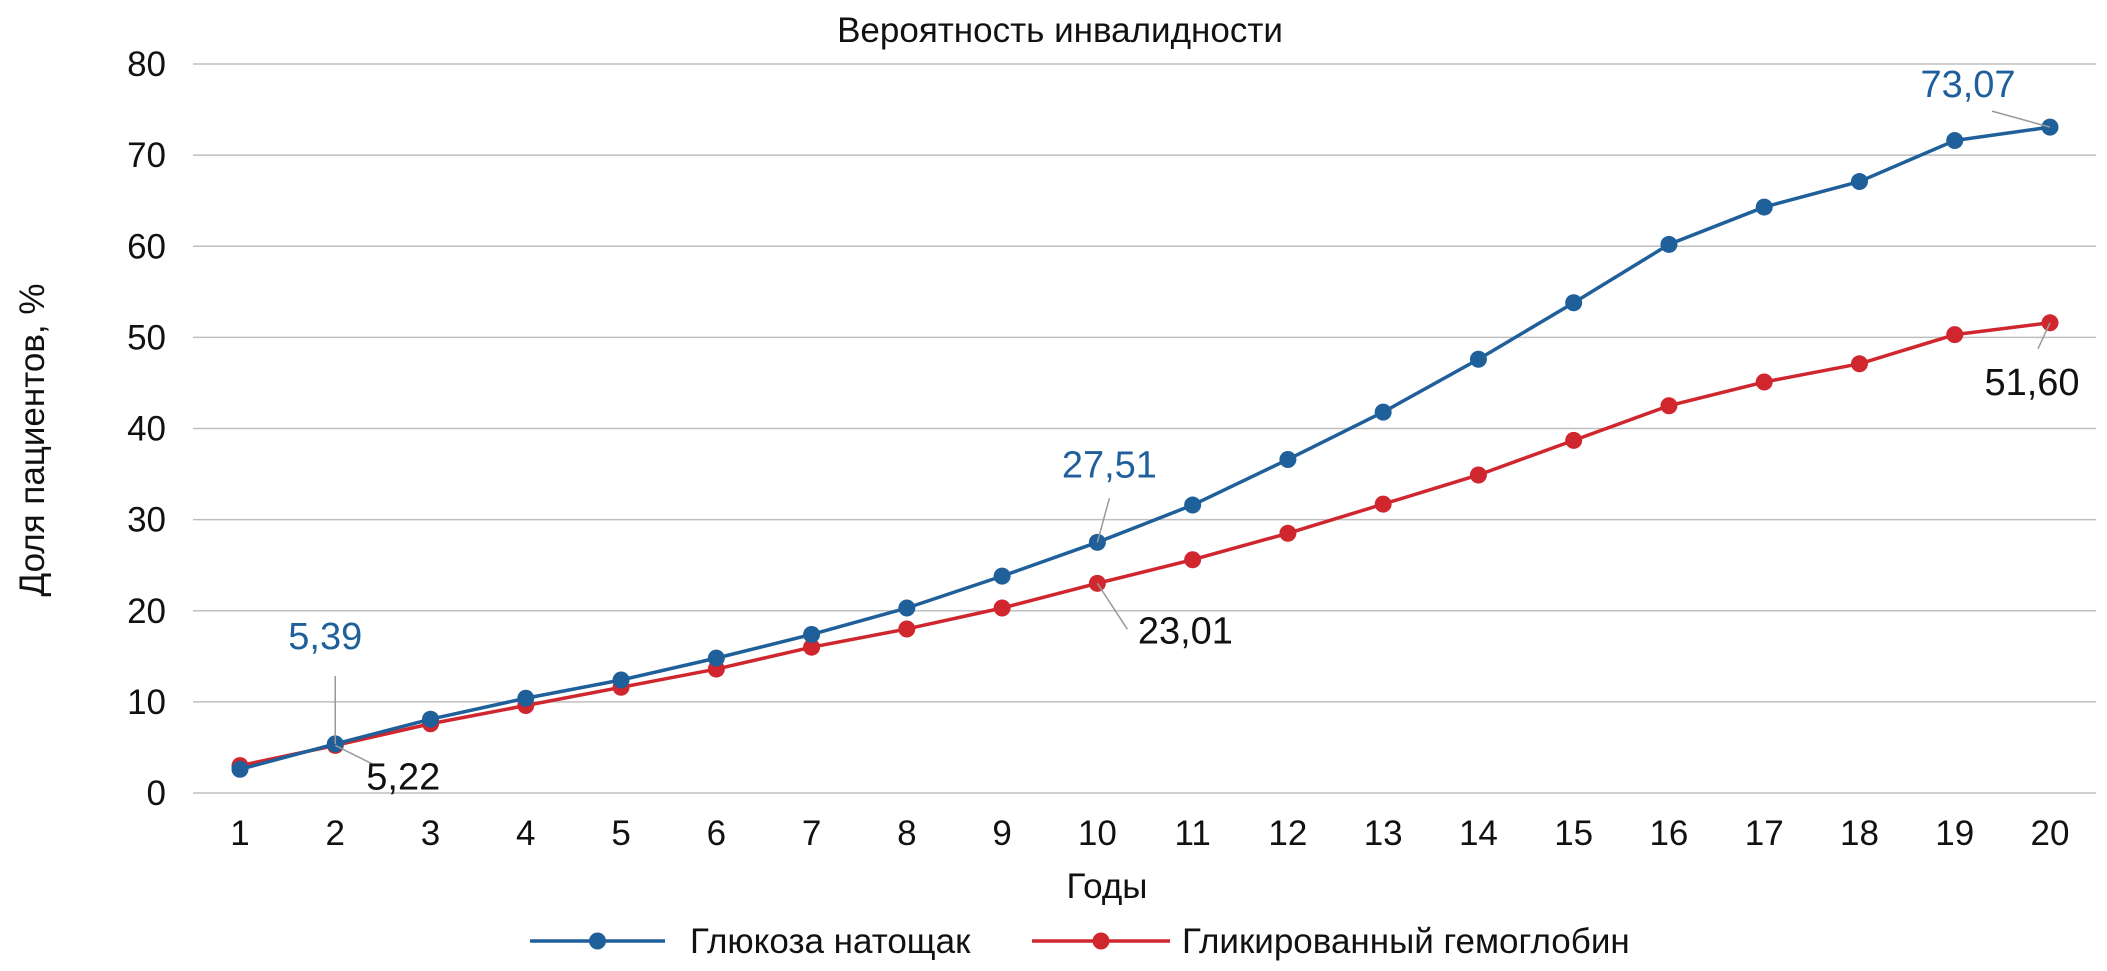 Image resolution: width=2107 pixels, height=971 pixels. I want to click on data-label: 73,07, so click(1967, 85).